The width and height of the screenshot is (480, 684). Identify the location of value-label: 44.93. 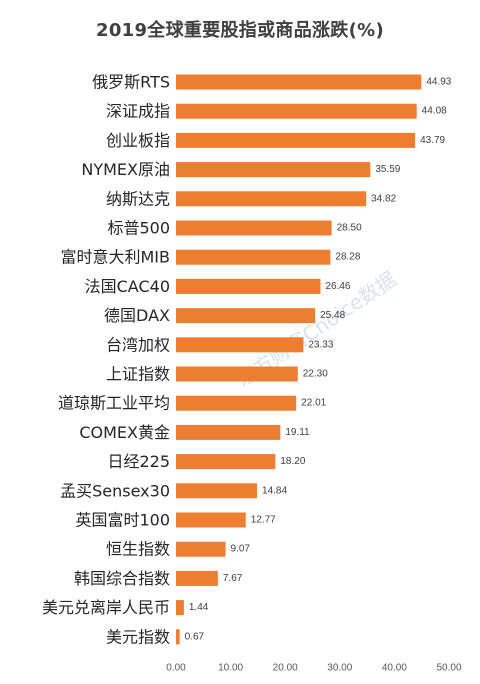
(438, 82).